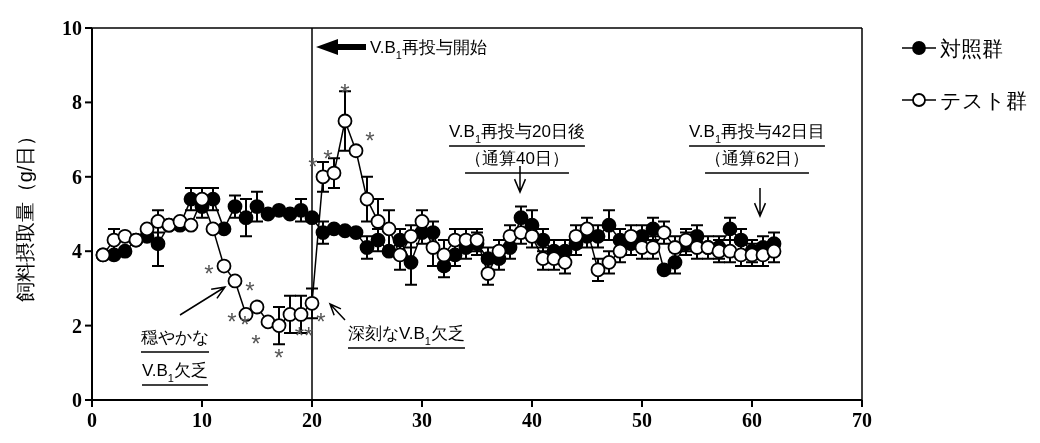  I want to click on annotation: V.B$_{1}$欠乏, so click(175, 372).